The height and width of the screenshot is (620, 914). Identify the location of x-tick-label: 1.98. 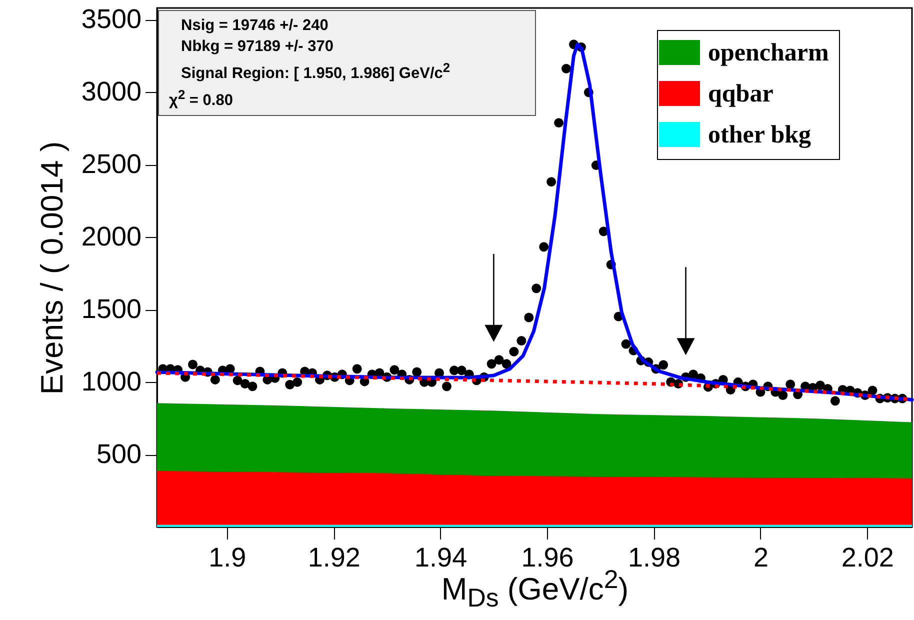
(654, 557).